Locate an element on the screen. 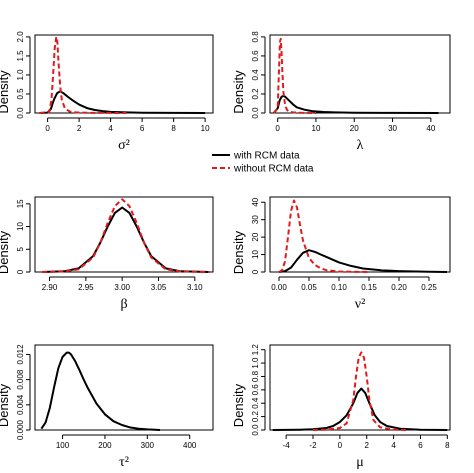 Image resolution: width=474 pixels, height=473 pixels. y-tick-label: 15 is located at coordinates (20, 203).